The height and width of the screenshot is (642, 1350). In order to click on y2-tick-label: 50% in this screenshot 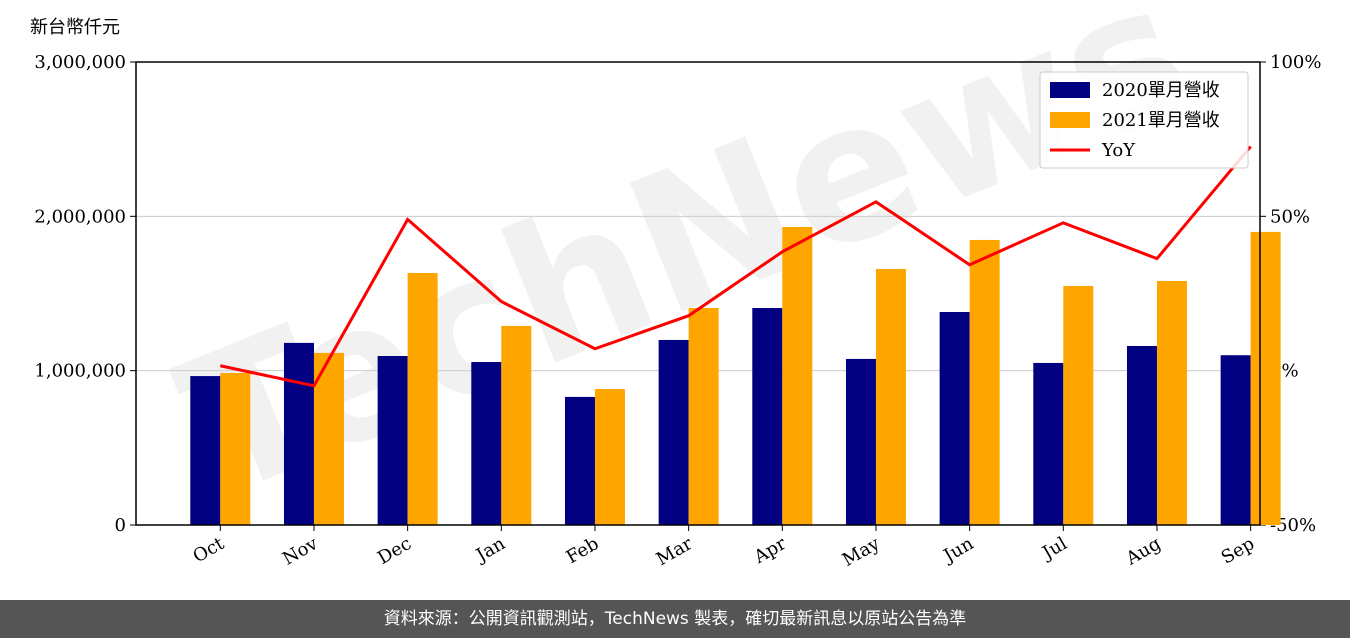, I will do `click(1290, 216)`.